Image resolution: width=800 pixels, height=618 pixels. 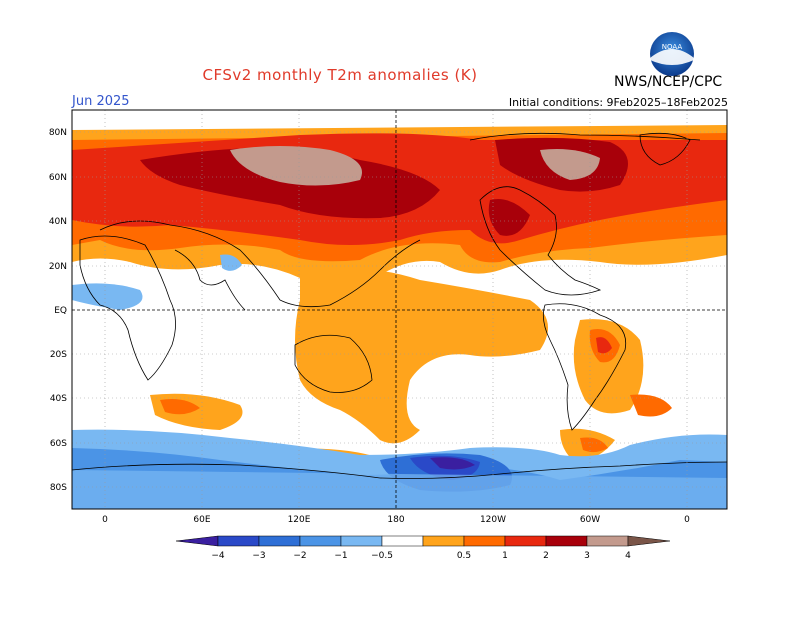 I want to click on lat-label: 40N, so click(x=58, y=222).